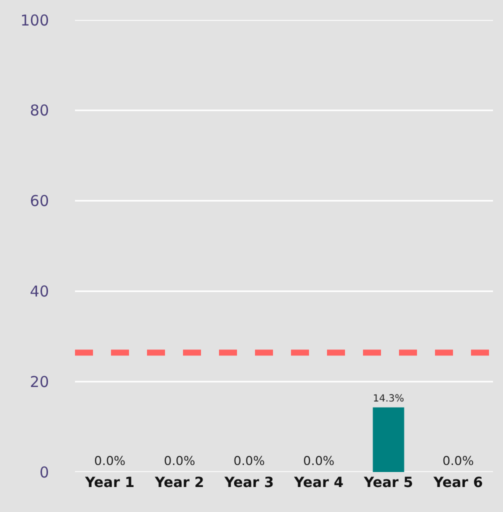  What do you see at coordinates (34, 20) in the screenshot?
I see `y-tick-label: 100` at bounding box center [34, 20].